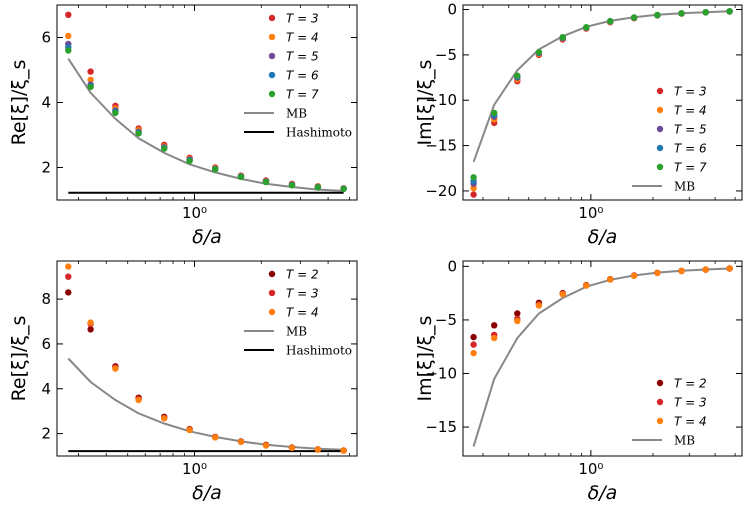 The image size is (754, 516). Describe the element at coordinates (425, 359) in the screenshot. I see `y-axis-label: Im[ξ]/ξ_s` at that location.